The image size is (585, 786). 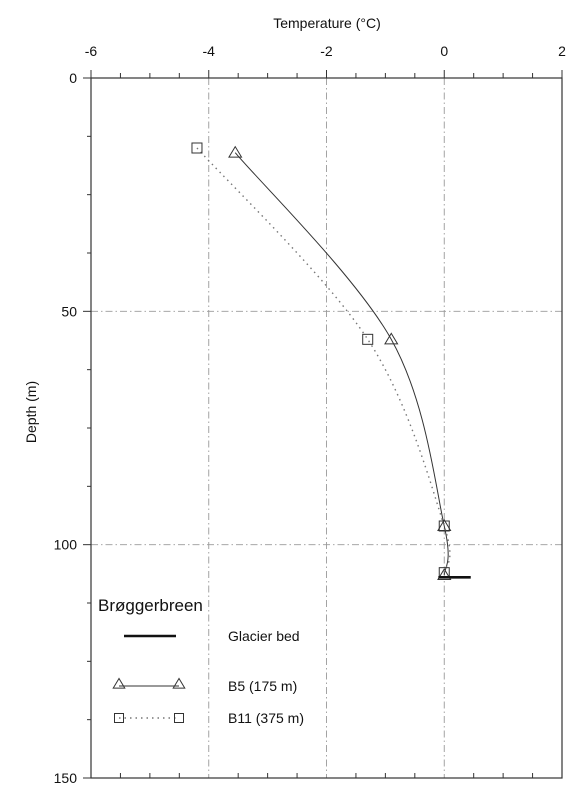 I want to click on y-tick-label: 150, so click(x=66, y=778).